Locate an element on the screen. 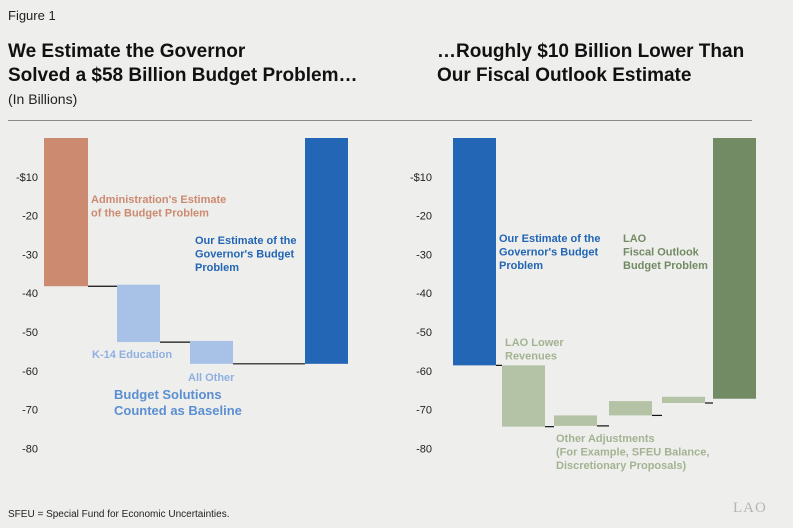  right-annotation-2: LAO Fiscal Outlook Budget Problem is located at coordinates (665, 252).